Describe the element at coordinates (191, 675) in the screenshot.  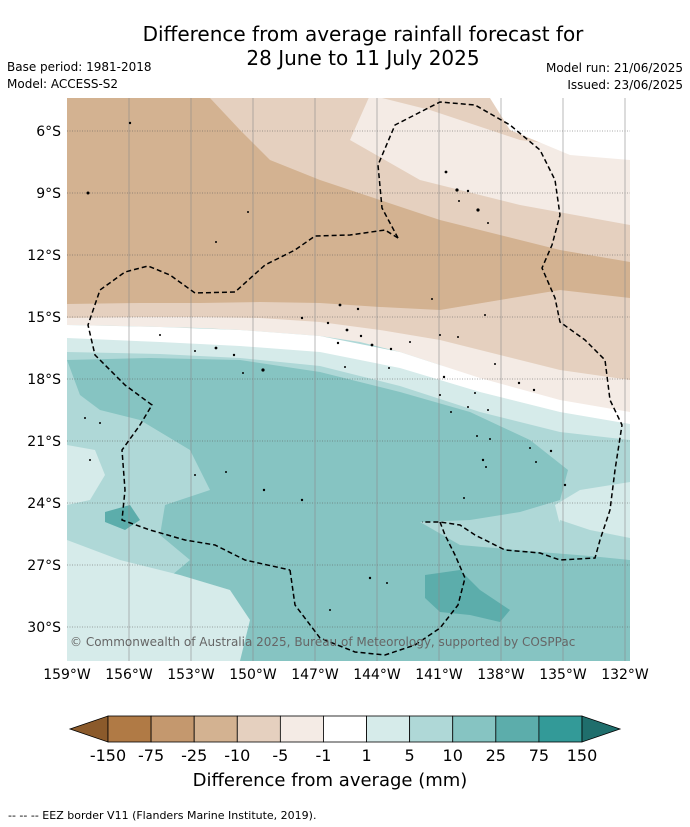
I see `lon-label: 153°W` at that location.